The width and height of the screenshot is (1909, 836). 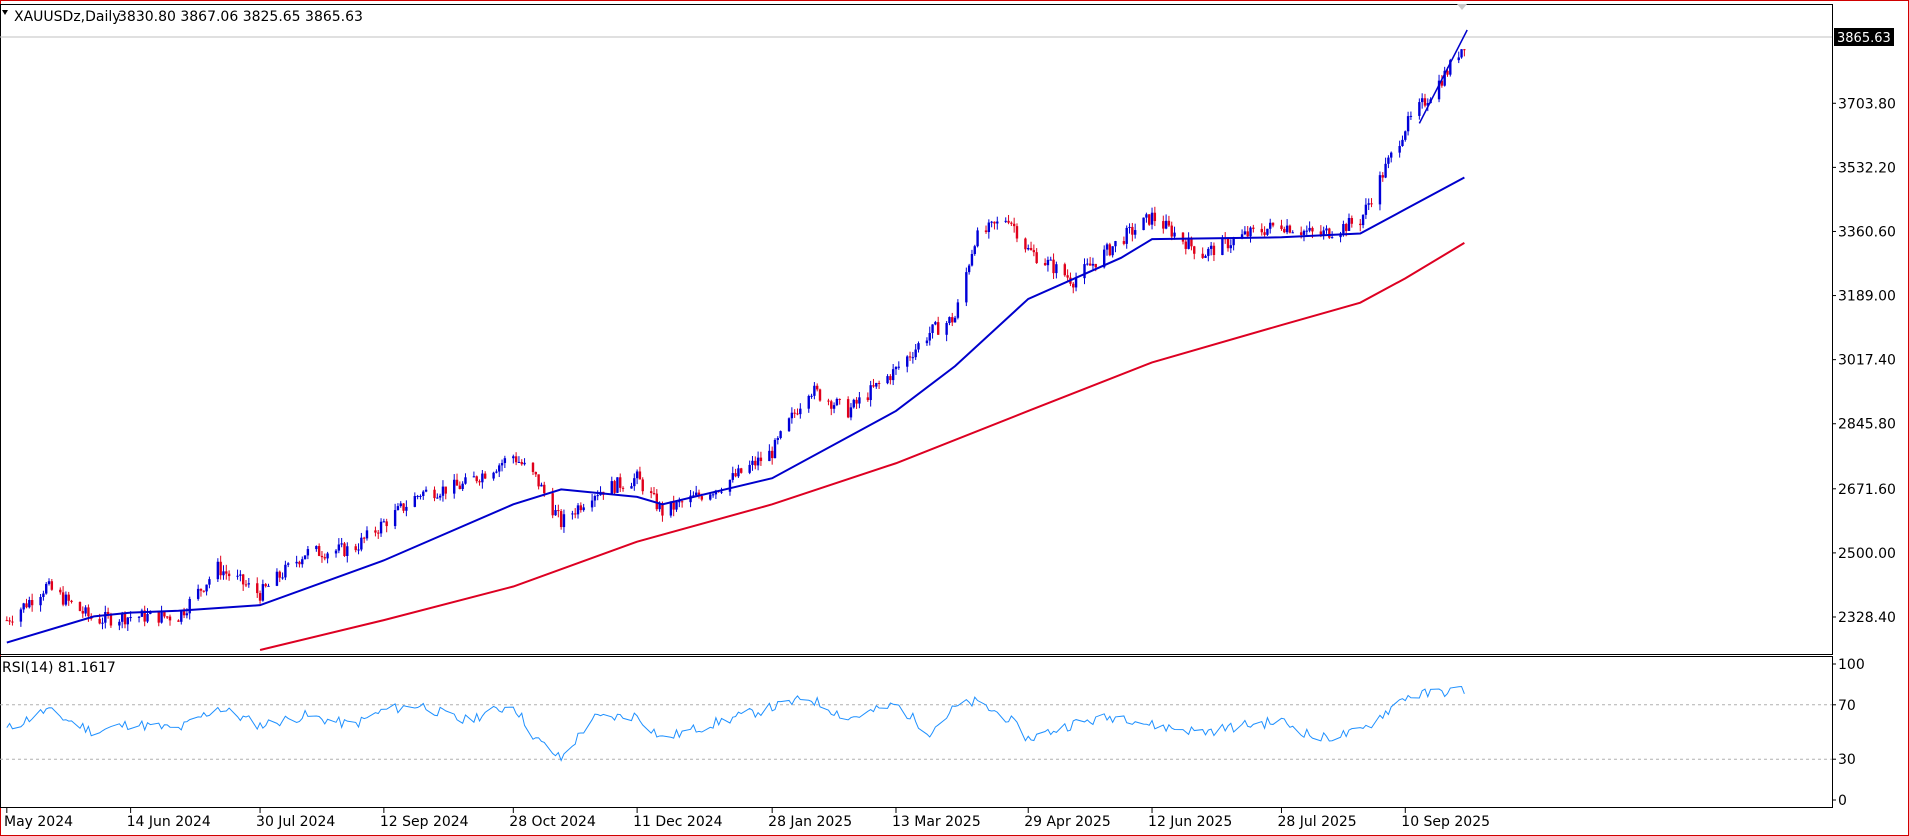 I want to click on x-tick-label: 12 Jun 2025, so click(x=1190, y=822).